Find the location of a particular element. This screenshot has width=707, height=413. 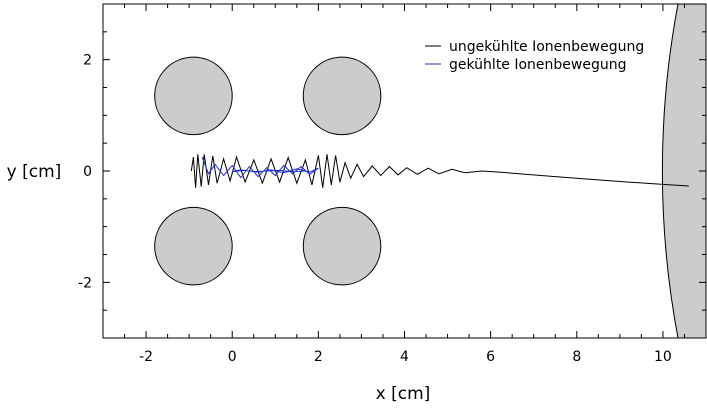

y-tick-label: -2 is located at coordinates (85, 283).